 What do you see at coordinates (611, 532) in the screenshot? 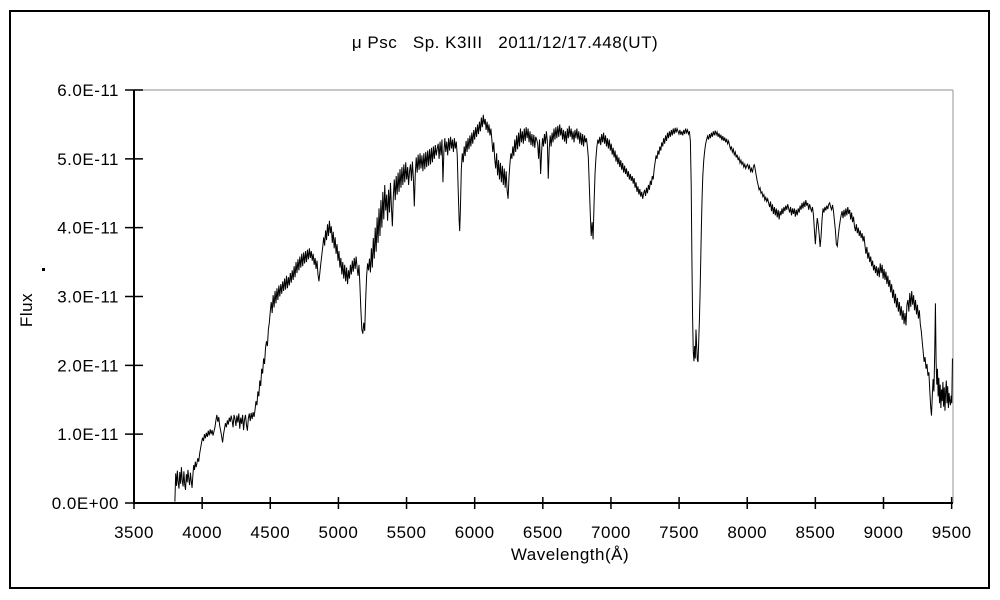
I see `x-tick-label-7000: 7000` at bounding box center [611, 532].